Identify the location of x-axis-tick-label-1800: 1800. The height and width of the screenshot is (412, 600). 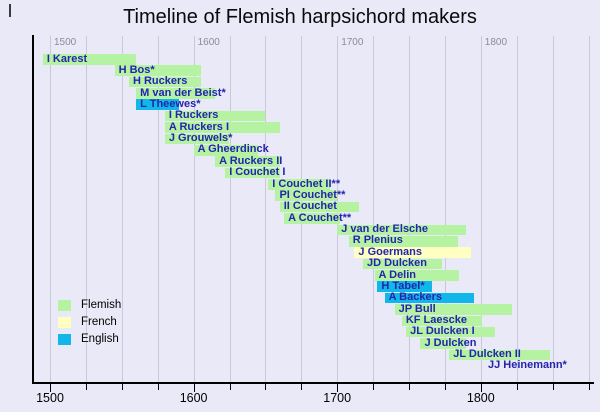
(480, 398).